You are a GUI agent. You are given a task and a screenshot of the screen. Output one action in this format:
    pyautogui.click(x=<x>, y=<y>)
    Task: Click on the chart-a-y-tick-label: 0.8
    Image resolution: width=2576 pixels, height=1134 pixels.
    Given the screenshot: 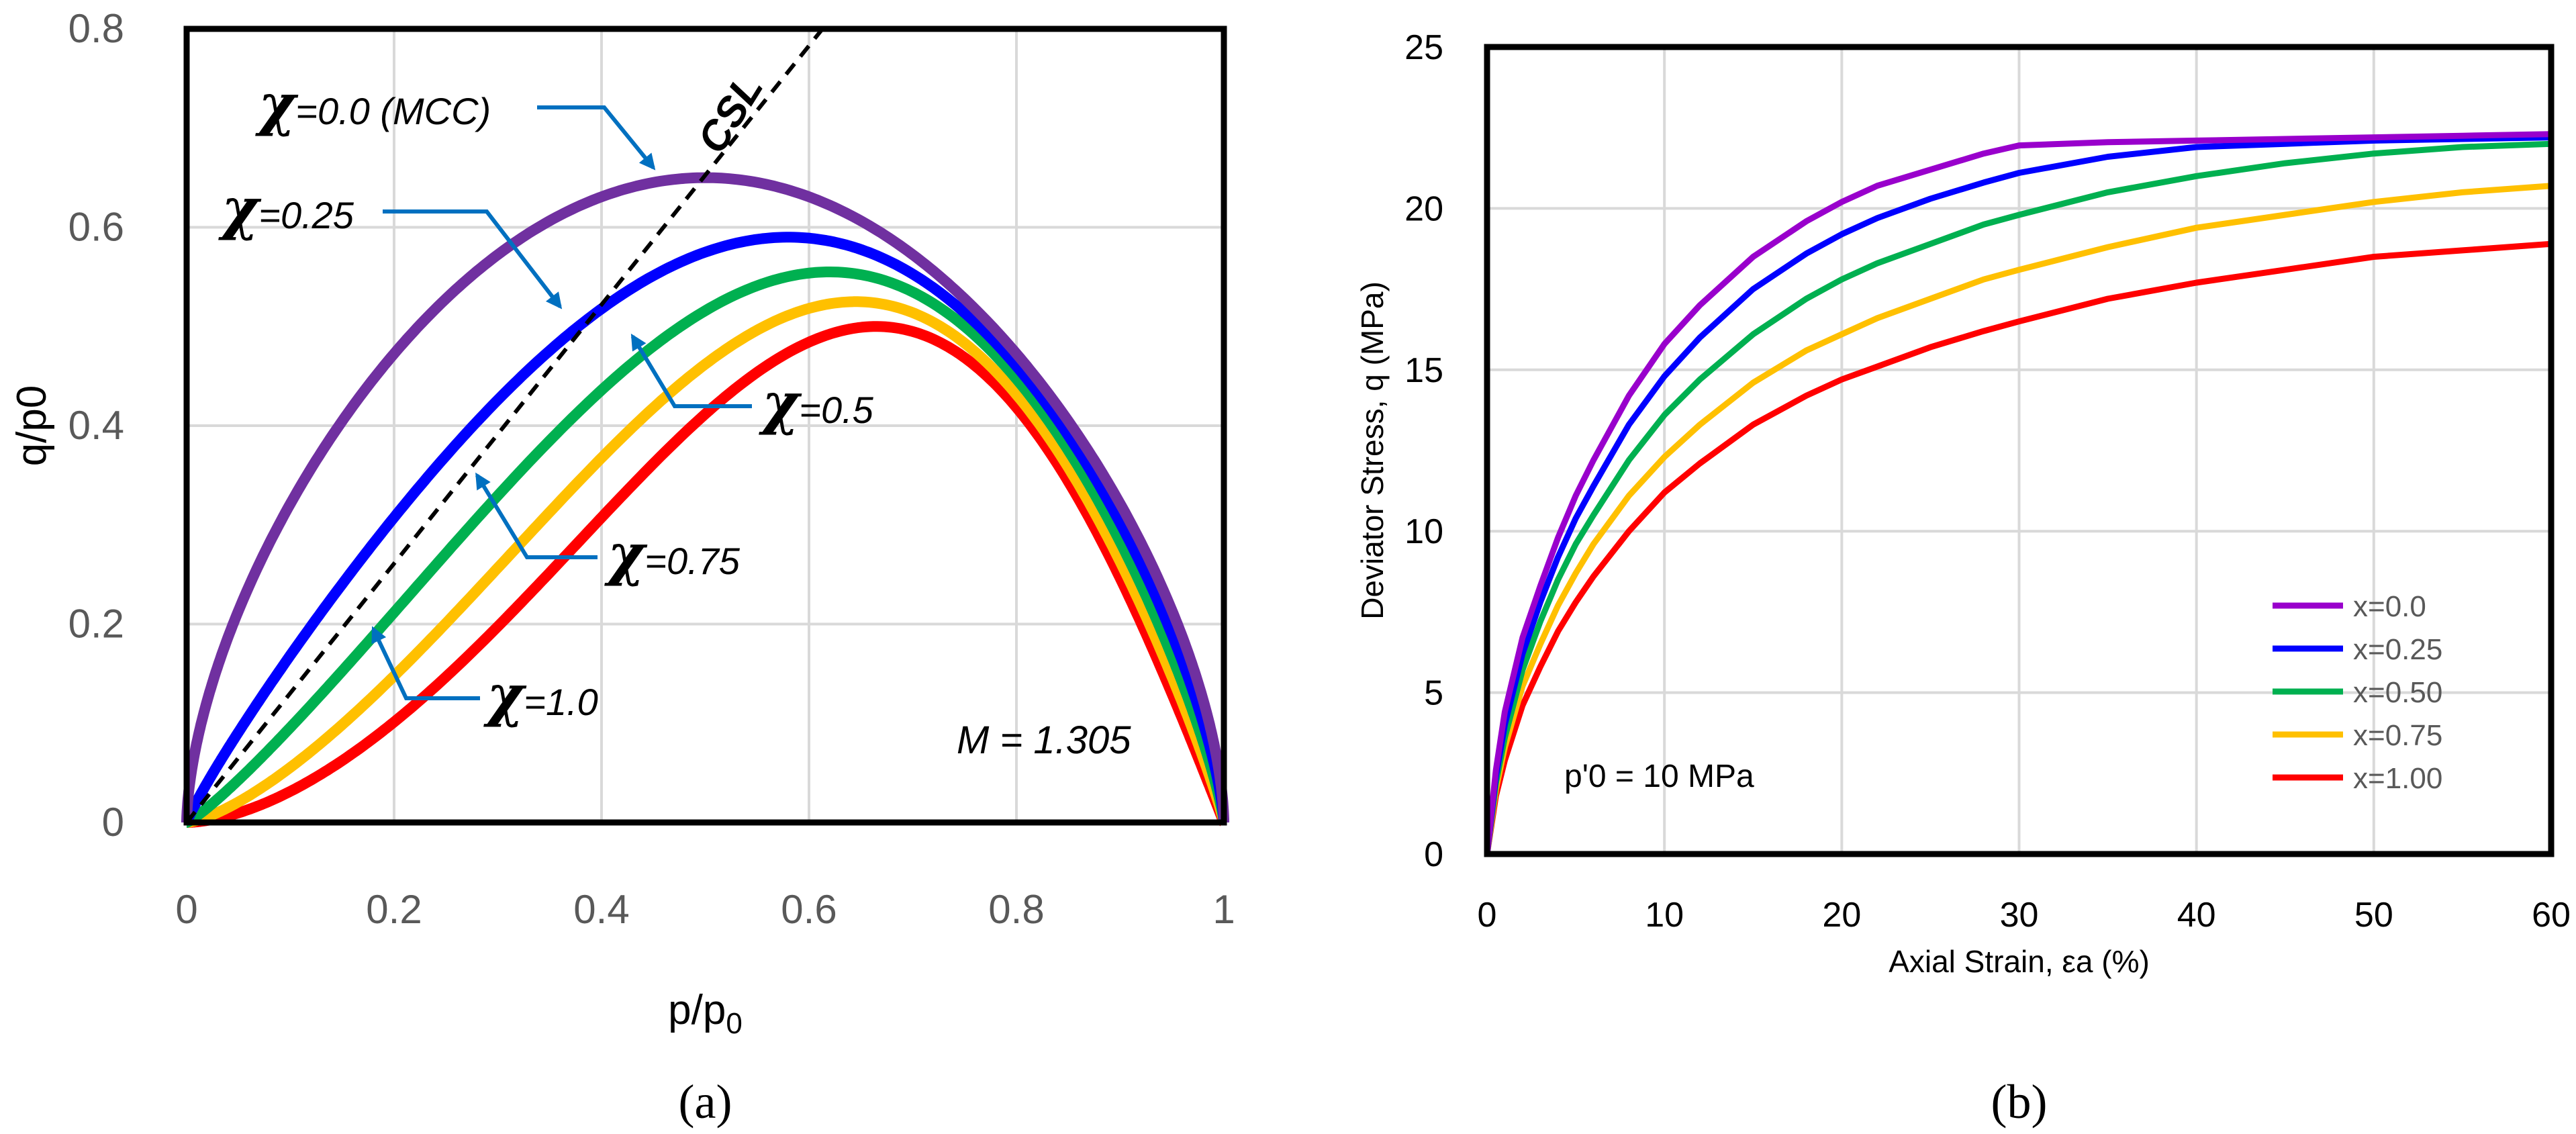 What is the action you would take?
    pyautogui.click(x=96, y=28)
    